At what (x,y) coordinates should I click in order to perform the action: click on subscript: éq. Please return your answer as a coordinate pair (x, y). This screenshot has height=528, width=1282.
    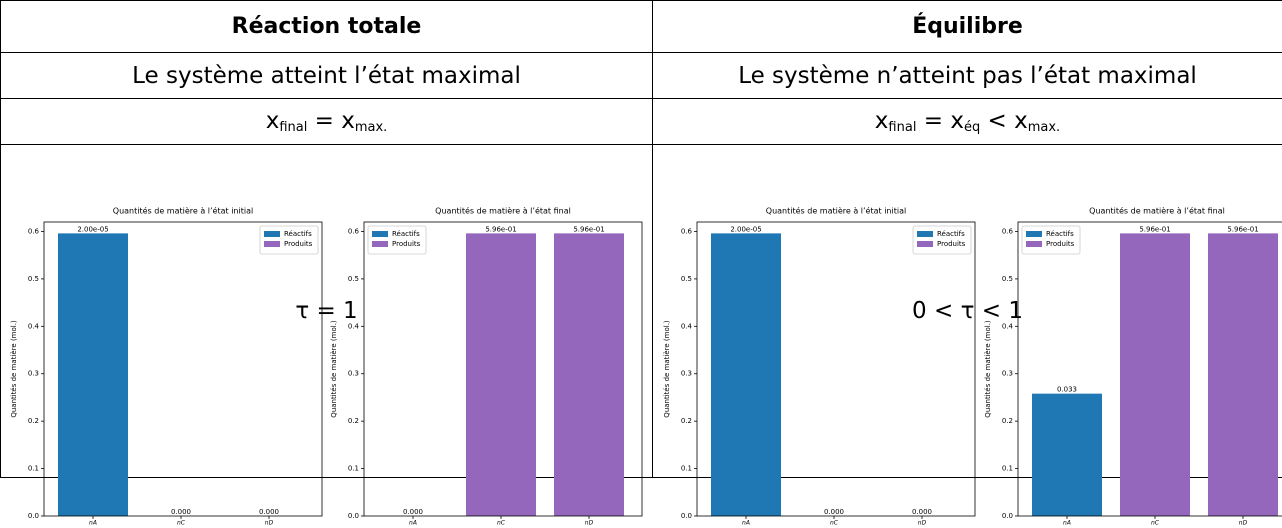
    Looking at the image, I should click on (972, 127).